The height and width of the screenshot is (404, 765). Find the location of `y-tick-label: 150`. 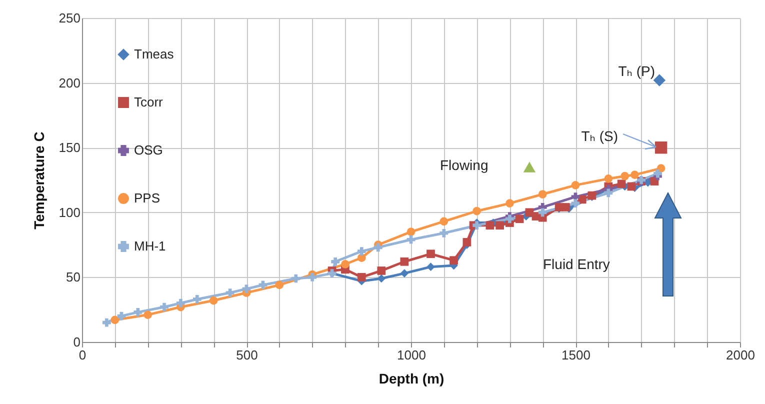

y-tick-label: 150 is located at coordinates (69, 148).